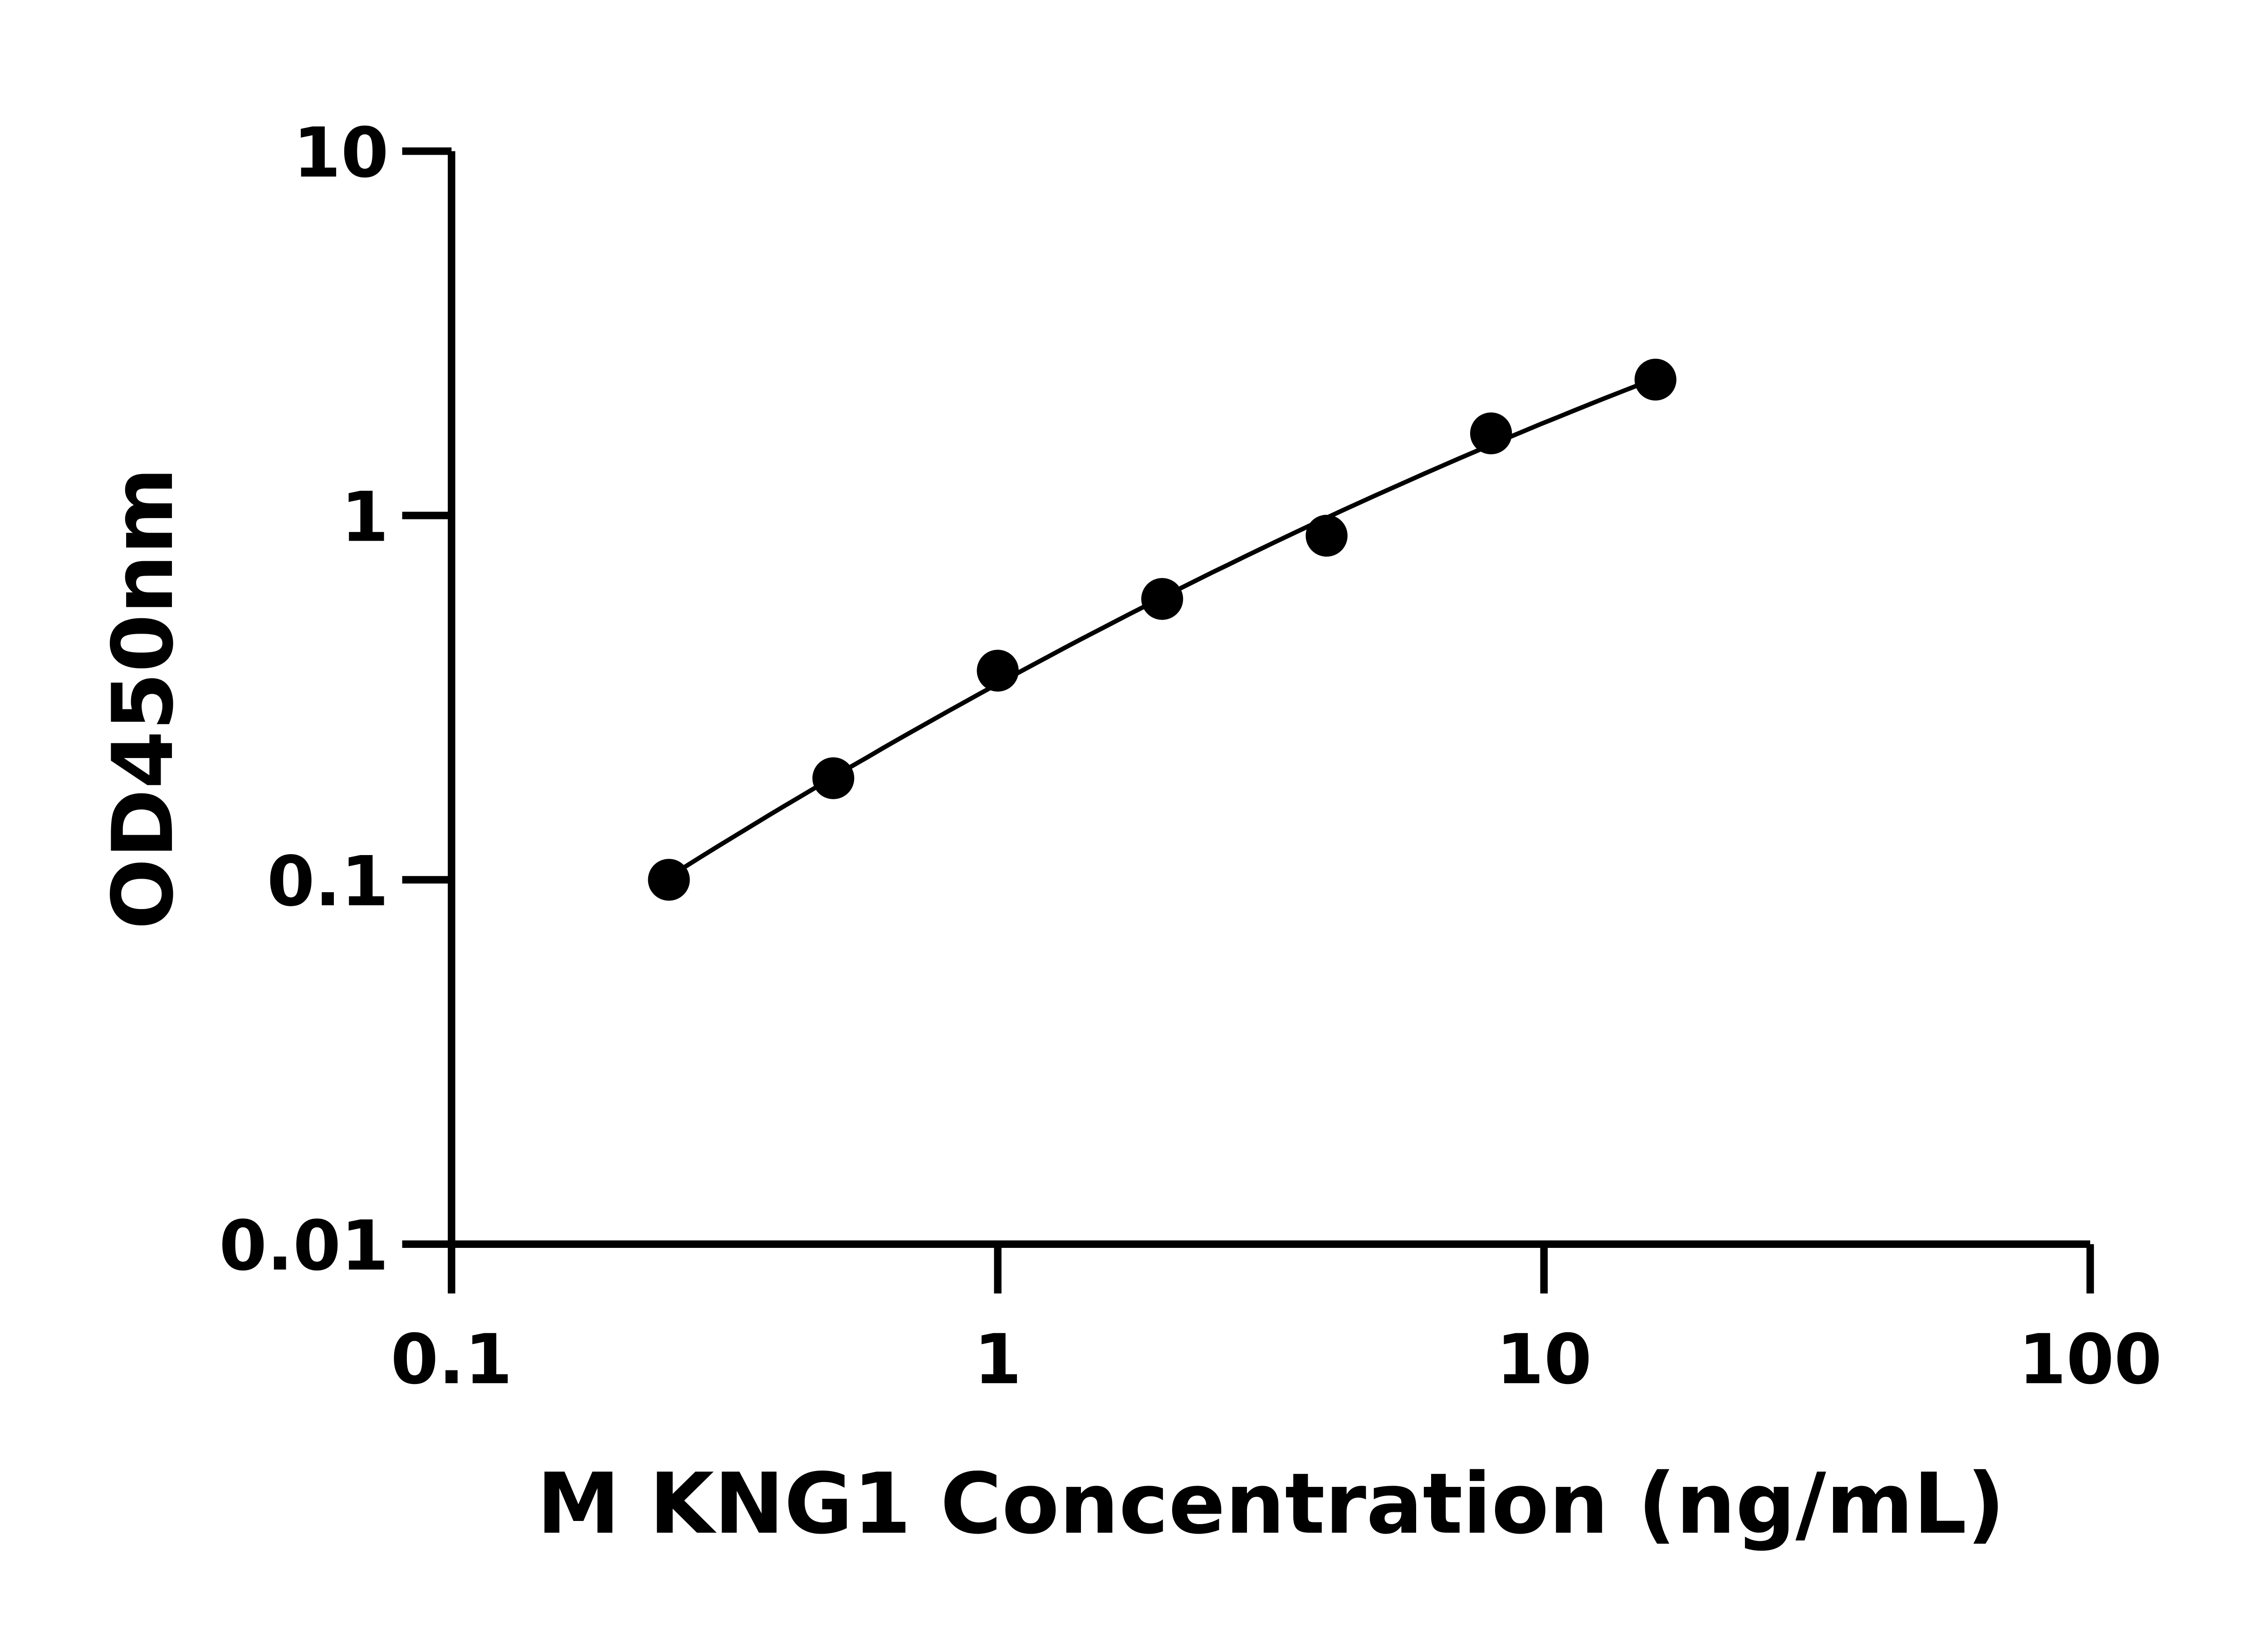  Describe the element at coordinates (304, 1246) in the screenshot. I see `y-tick-label: 0.01` at that location.